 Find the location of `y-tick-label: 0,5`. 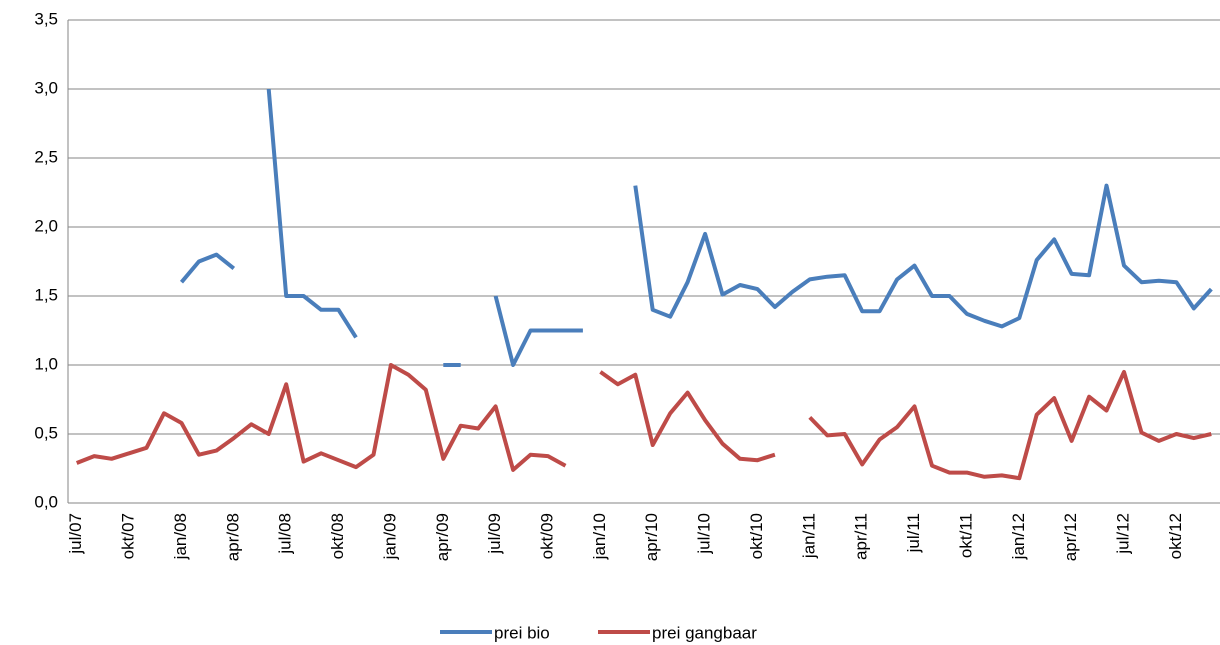

y-tick-label: 0,5 is located at coordinates (46, 432).